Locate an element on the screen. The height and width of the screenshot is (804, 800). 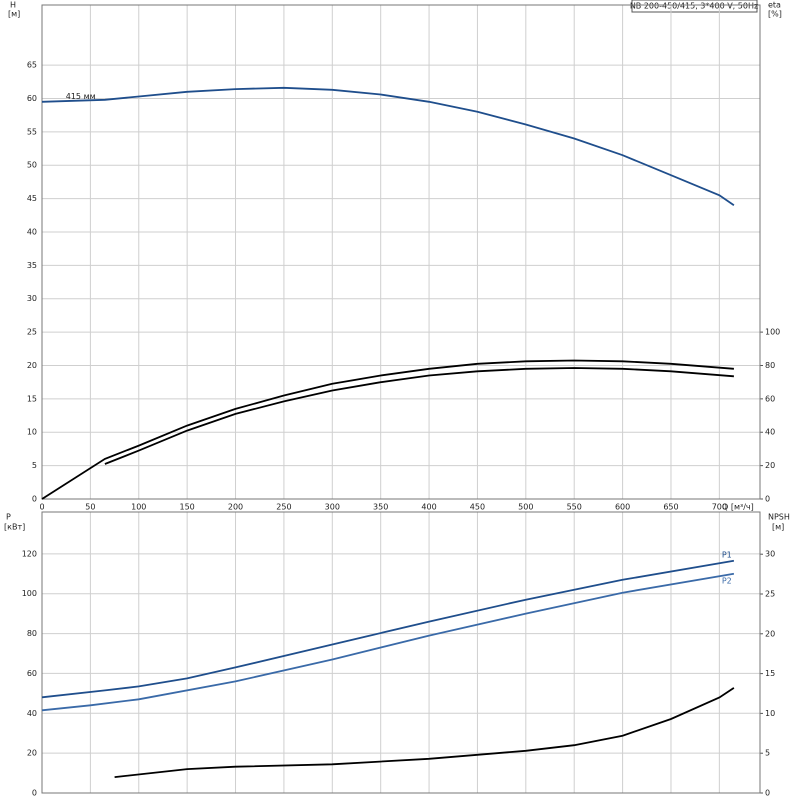
title-box is located at coordinates (694, 6).